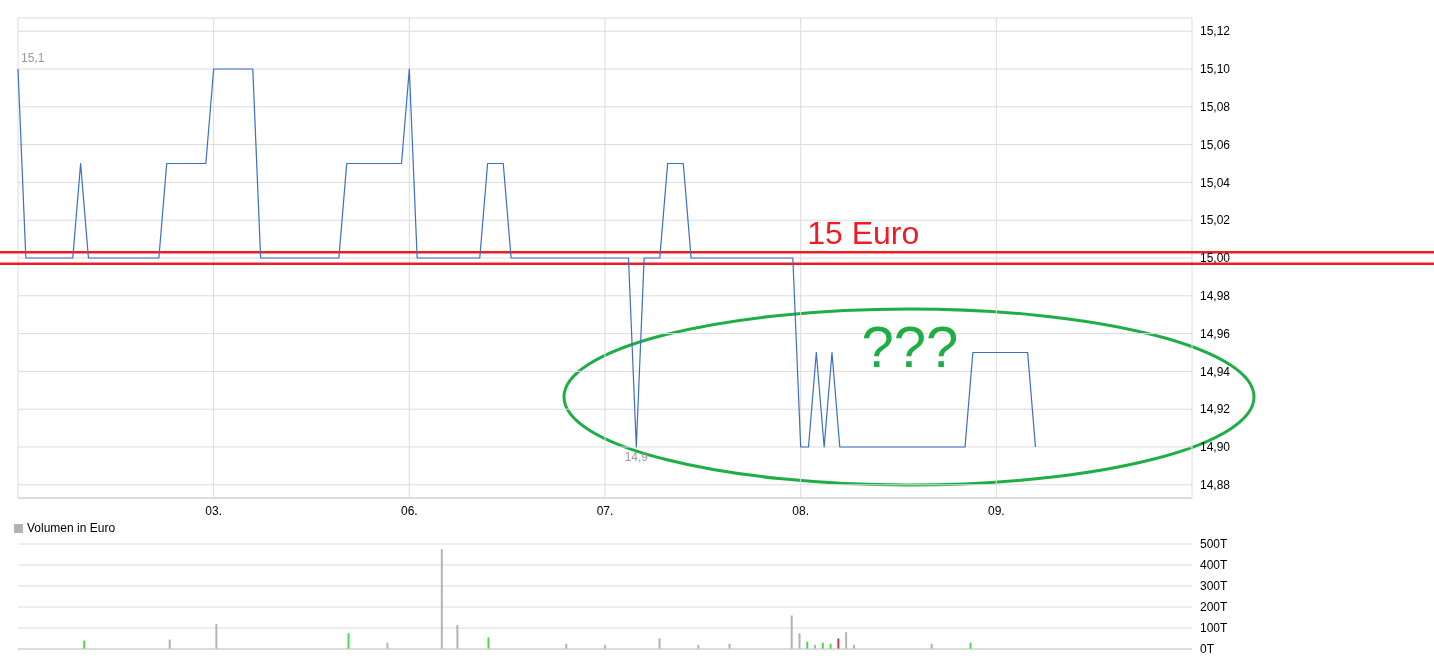  Describe the element at coordinates (1215, 296) in the screenshot. I see `y-tick-label: 14,98` at that location.